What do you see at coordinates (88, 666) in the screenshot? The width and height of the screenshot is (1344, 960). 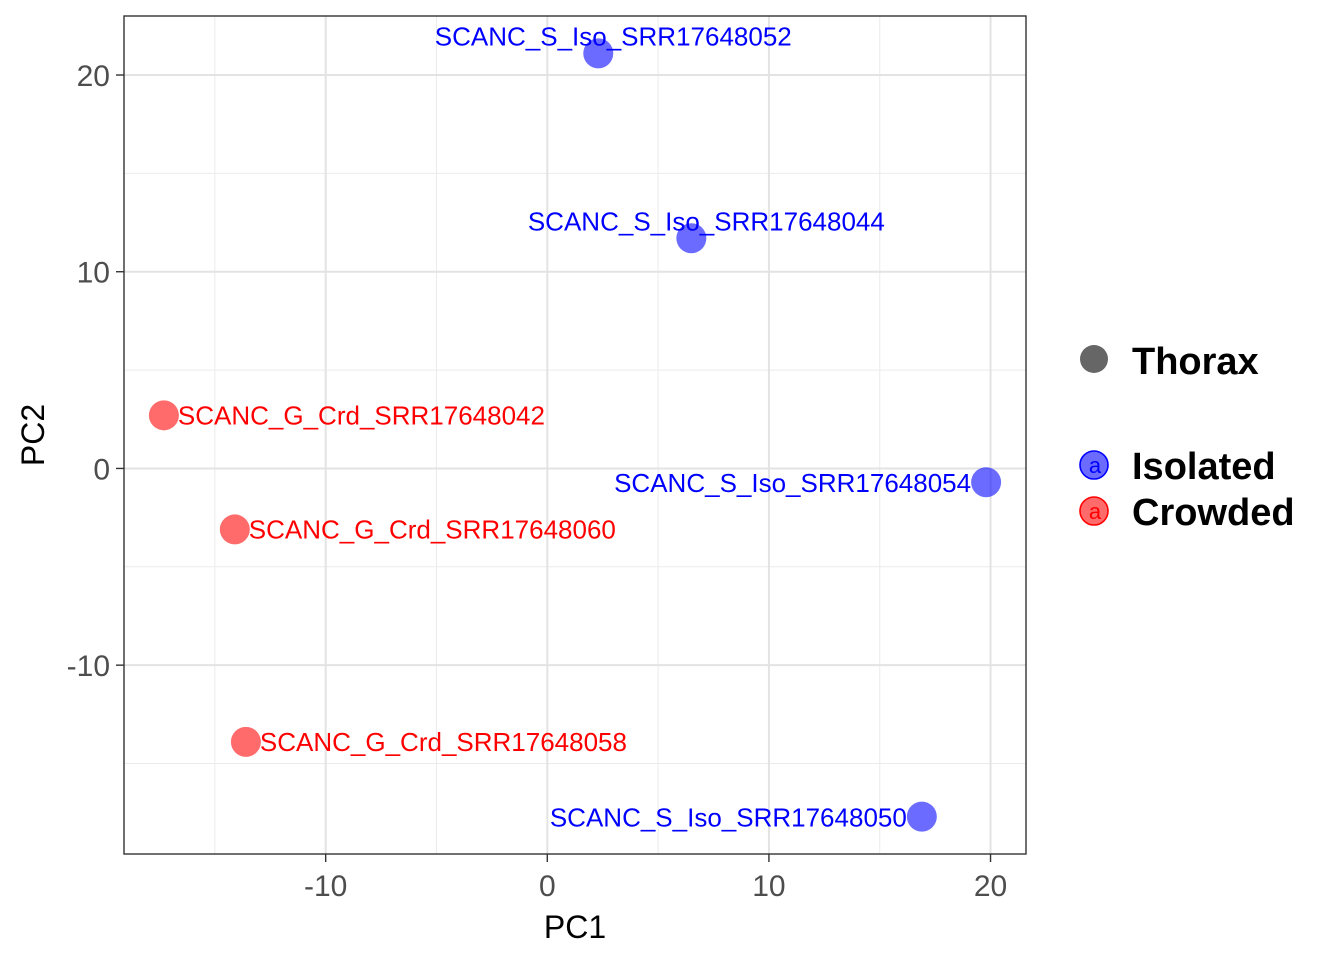 I see `y-tick-label: -10` at bounding box center [88, 666].